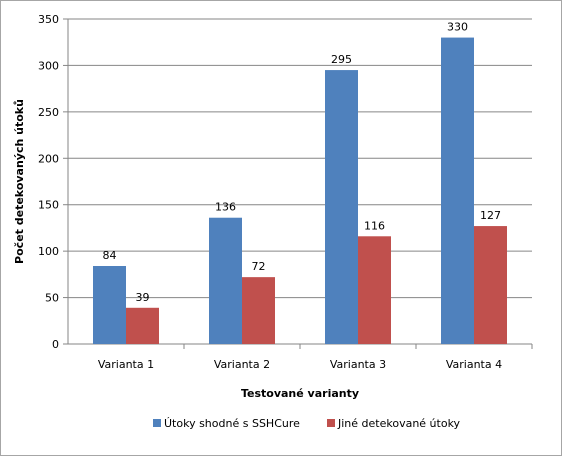 The height and width of the screenshot is (459, 562). I want to click on y-tick-label: 100, so click(48, 251).